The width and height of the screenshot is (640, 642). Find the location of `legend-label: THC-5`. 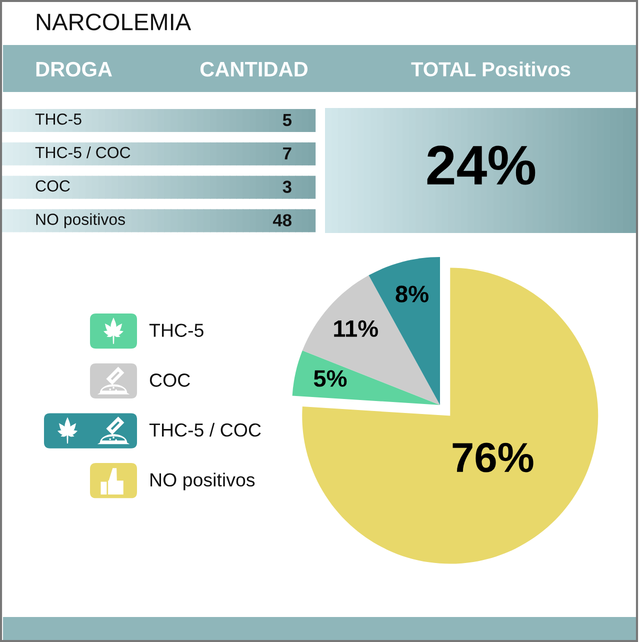

legend-label: THC-5 is located at coordinates (176, 330).